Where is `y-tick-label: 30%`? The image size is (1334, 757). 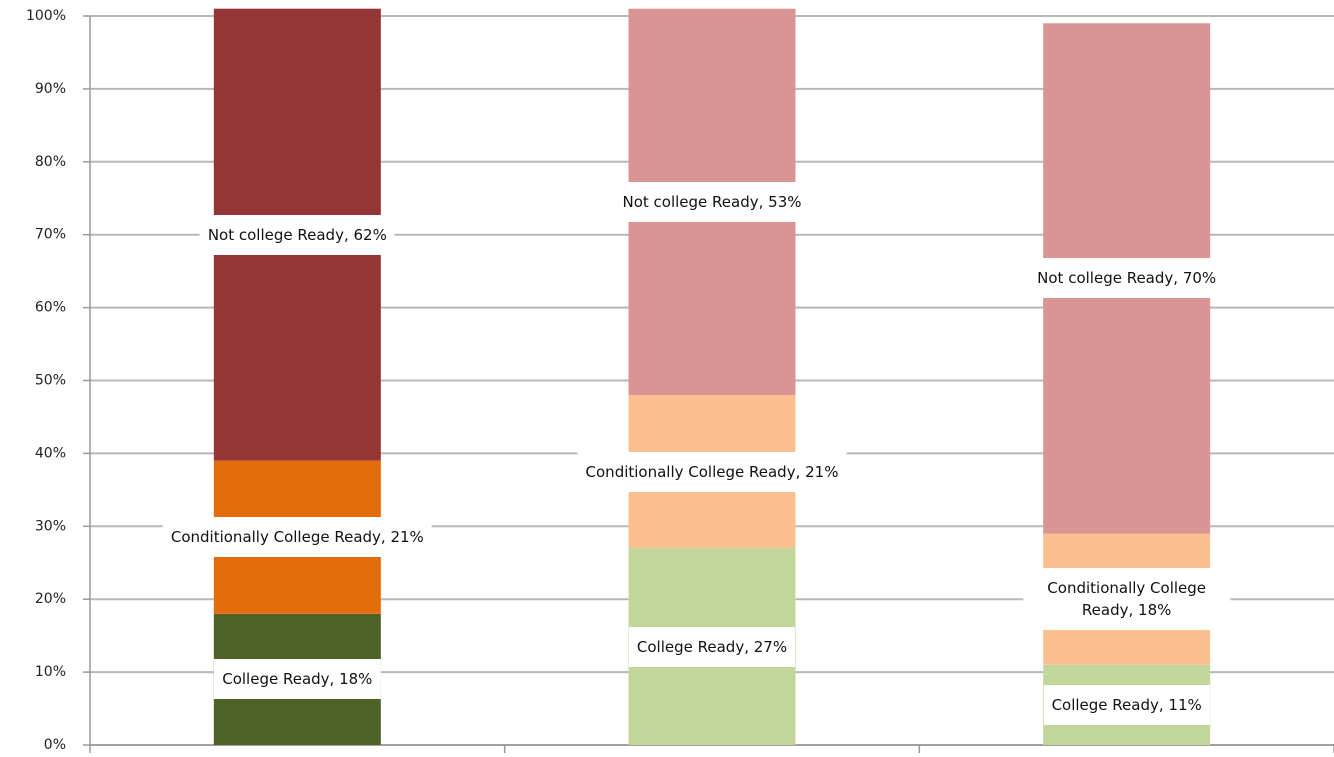 y-tick-label: 30% is located at coordinates (50, 526).